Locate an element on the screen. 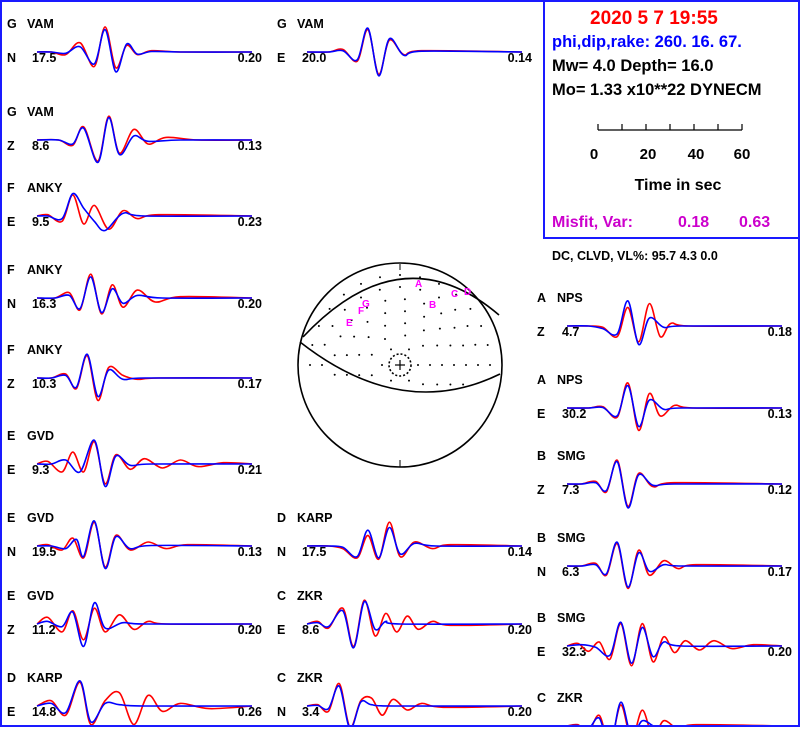  distance-value: 20.0 is located at coordinates (314, 58).